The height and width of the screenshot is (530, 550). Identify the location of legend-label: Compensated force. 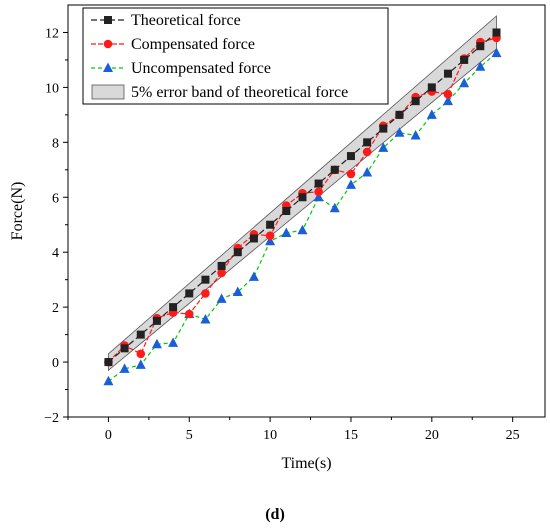
(193, 44).